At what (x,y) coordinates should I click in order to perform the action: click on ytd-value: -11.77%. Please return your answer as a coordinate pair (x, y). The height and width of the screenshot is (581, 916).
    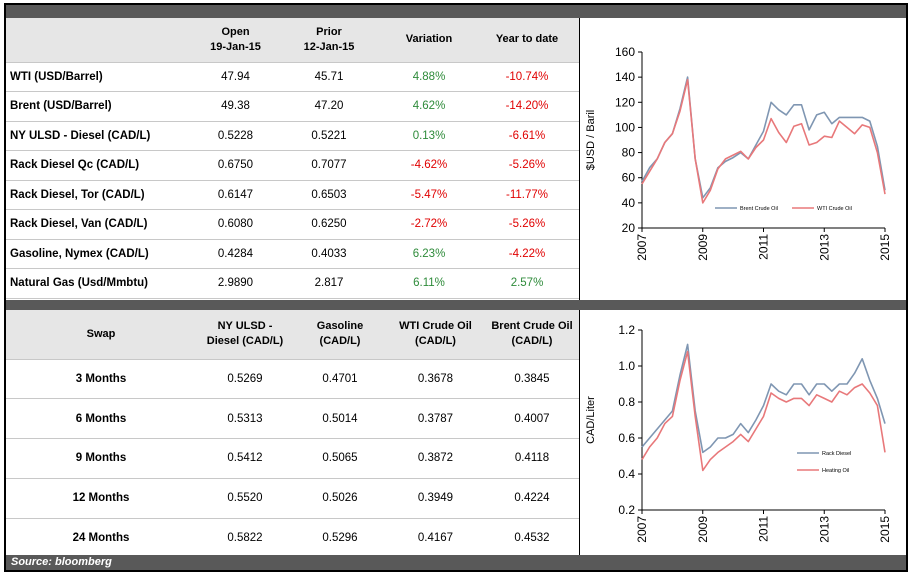
    Looking at the image, I should click on (527, 195).